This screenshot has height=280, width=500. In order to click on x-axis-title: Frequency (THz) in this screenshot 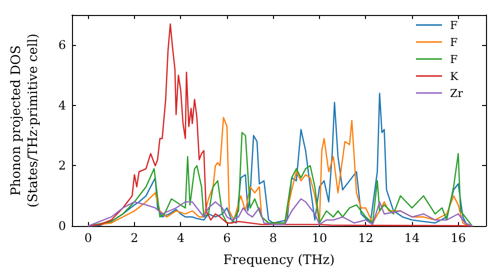, I will do `click(279, 260)`.